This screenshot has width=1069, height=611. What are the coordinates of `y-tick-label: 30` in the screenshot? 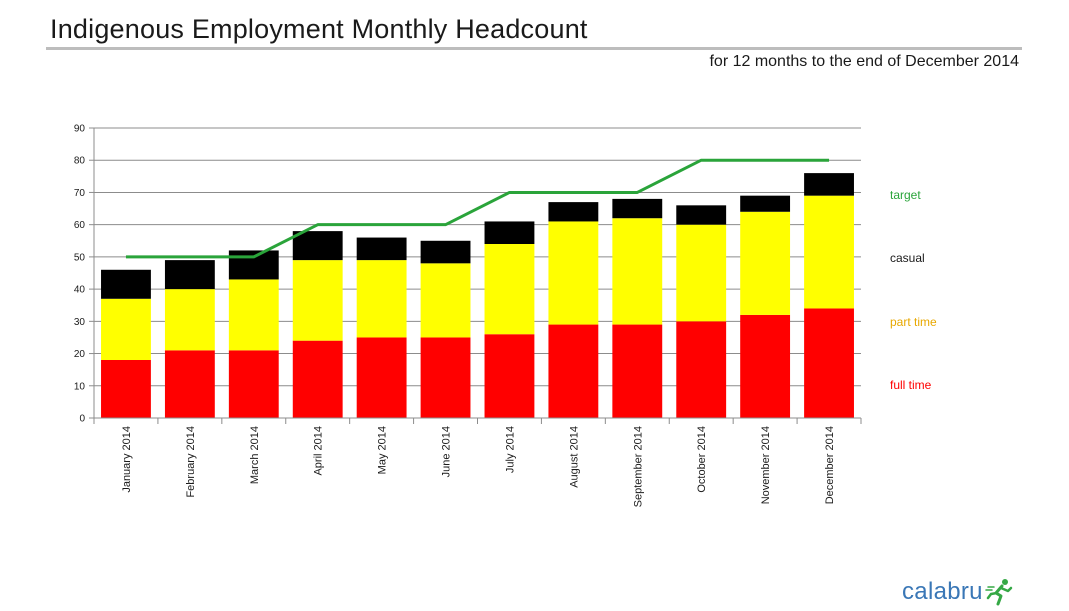 It's located at (80, 322).